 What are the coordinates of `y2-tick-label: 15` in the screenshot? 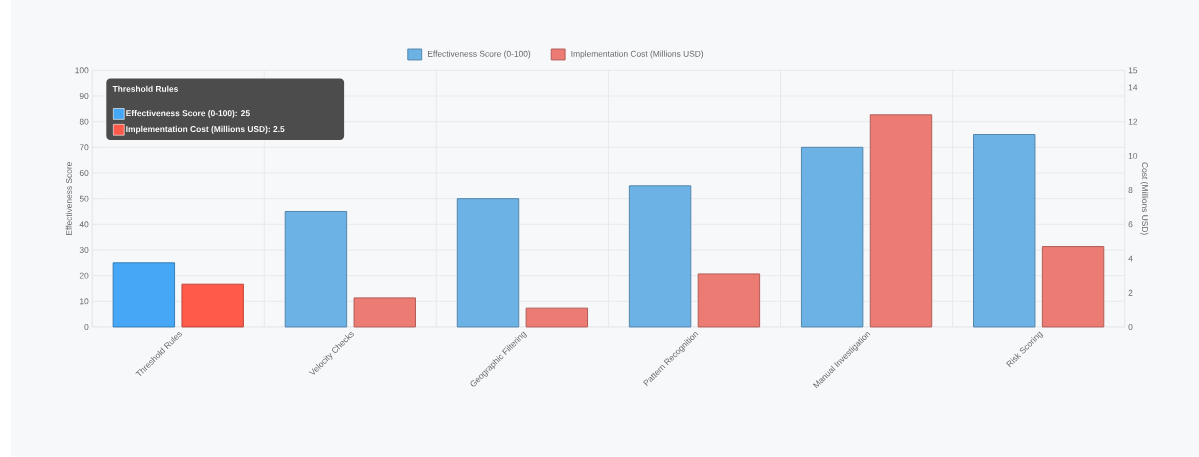 It's located at (1133, 70).